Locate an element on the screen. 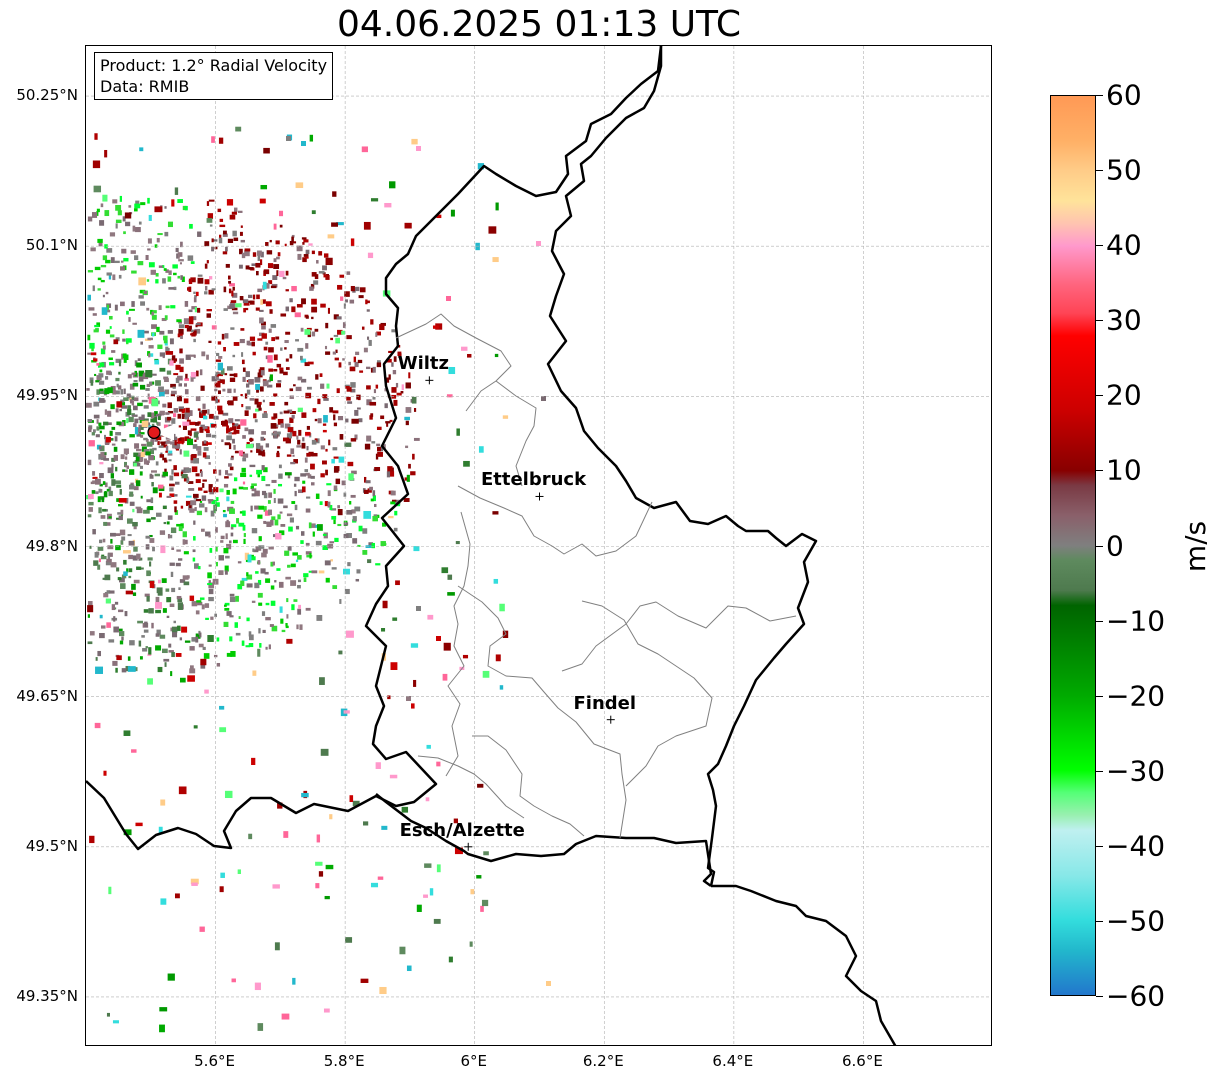 The image size is (1207, 1081). colorbar is located at coordinates (1073, 545).